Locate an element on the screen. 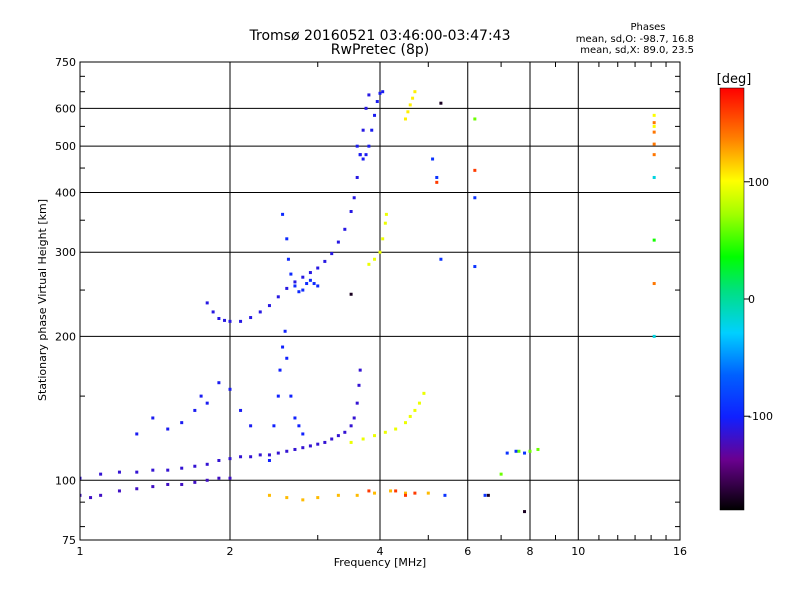 Image resolution: width=800 pixels, height=600 pixels. y-tick-label: 600 is located at coordinates (65, 108).